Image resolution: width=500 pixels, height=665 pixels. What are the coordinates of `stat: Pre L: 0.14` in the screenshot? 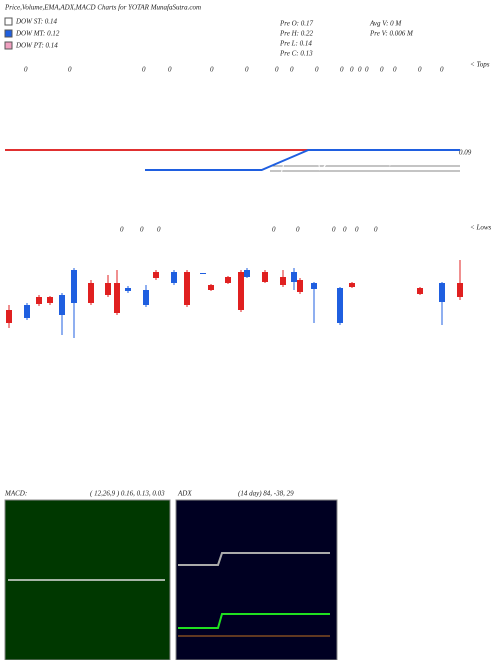 It's located at (295, 44).